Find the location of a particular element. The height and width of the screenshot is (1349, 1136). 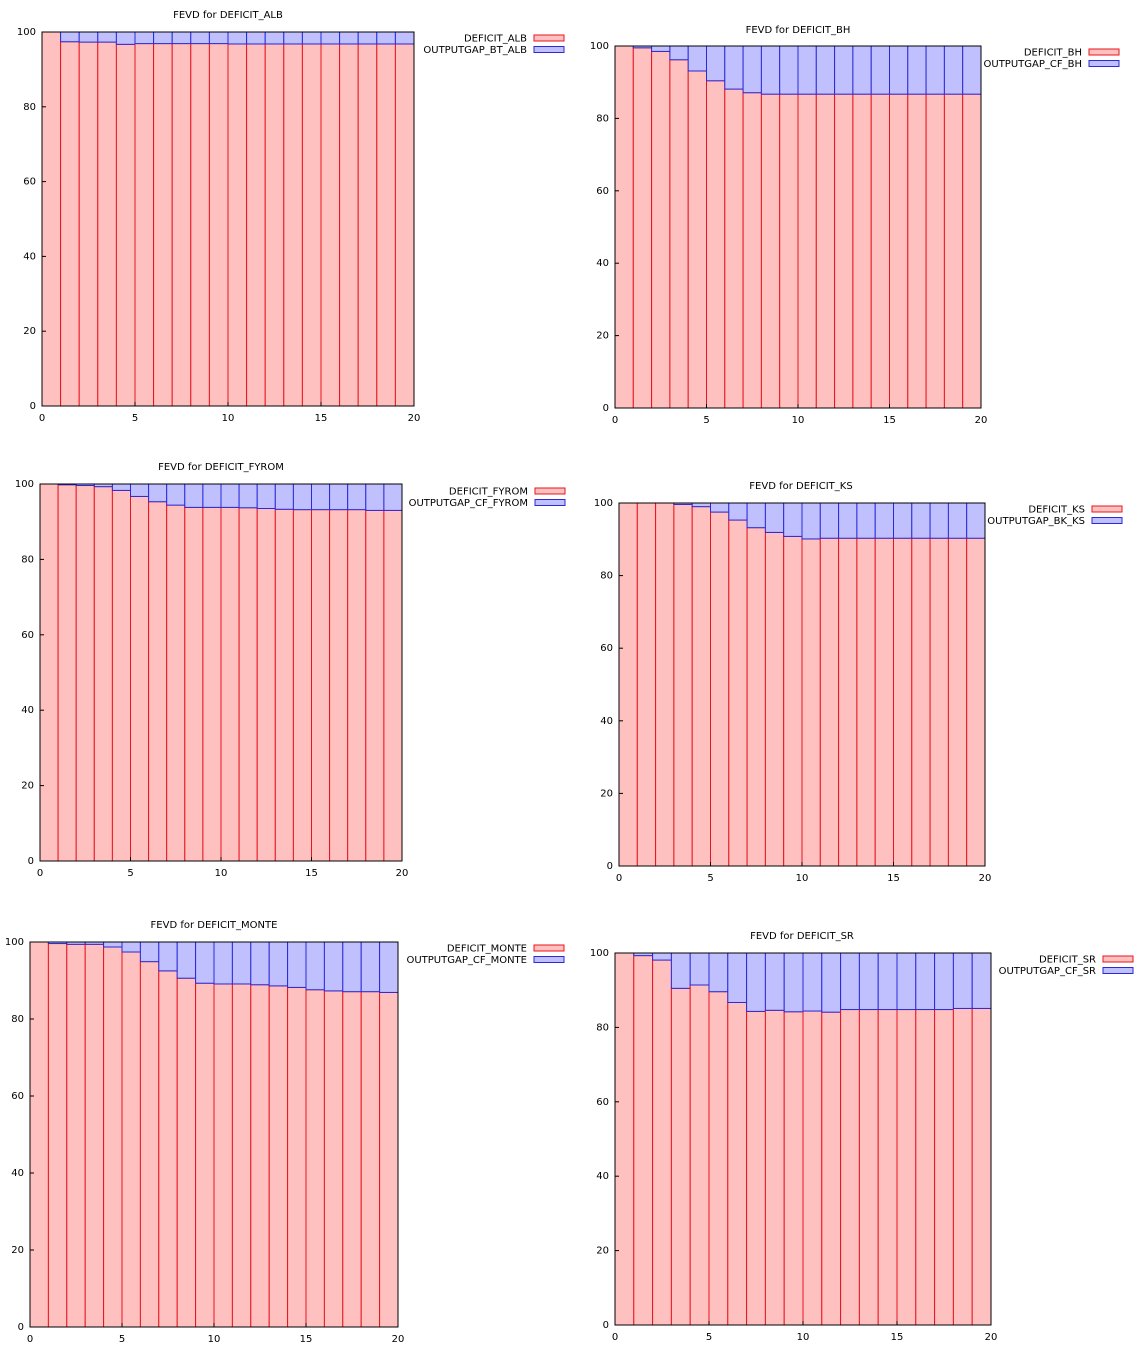

legend-label: DEFICIT_FYROM is located at coordinates (488, 492).